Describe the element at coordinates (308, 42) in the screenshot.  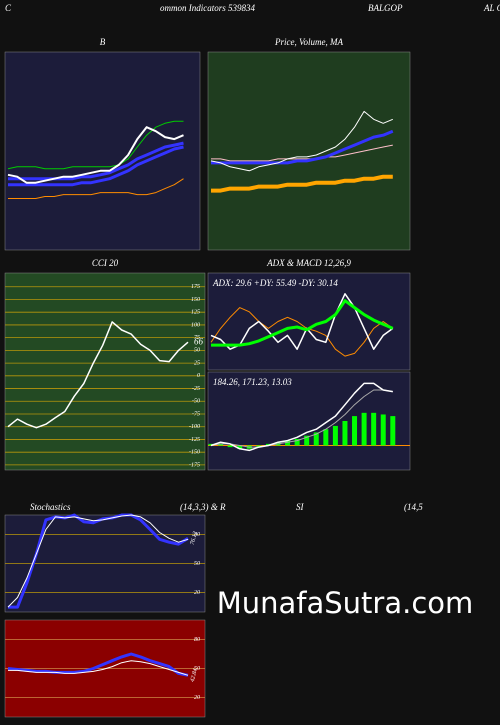
I see `panel-title: Price, Volume, MA` at that location.